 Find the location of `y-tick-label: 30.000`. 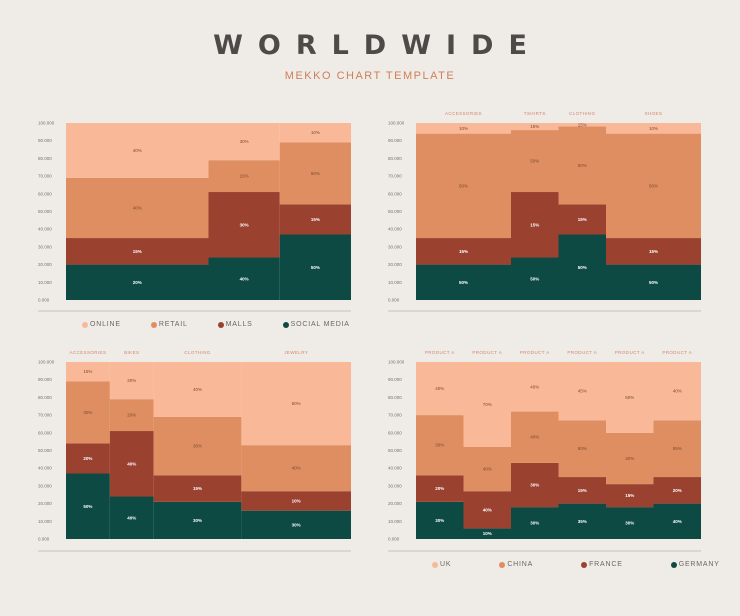

y-tick-label: 30.000 is located at coordinates (45, 485).